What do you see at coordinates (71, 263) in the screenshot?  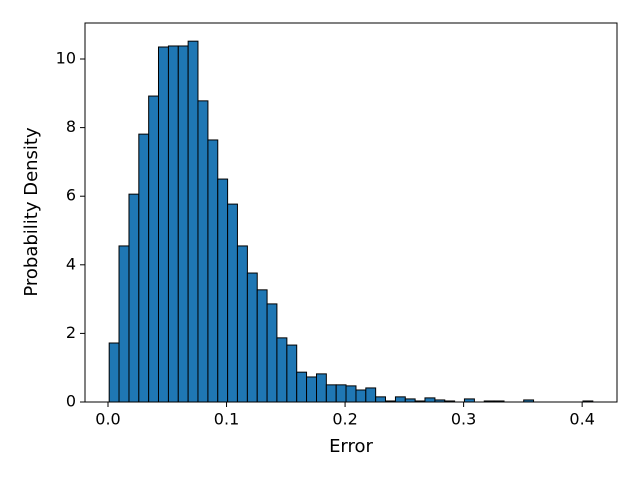 I see `y-tick-label: 4` at bounding box center [71, 263].